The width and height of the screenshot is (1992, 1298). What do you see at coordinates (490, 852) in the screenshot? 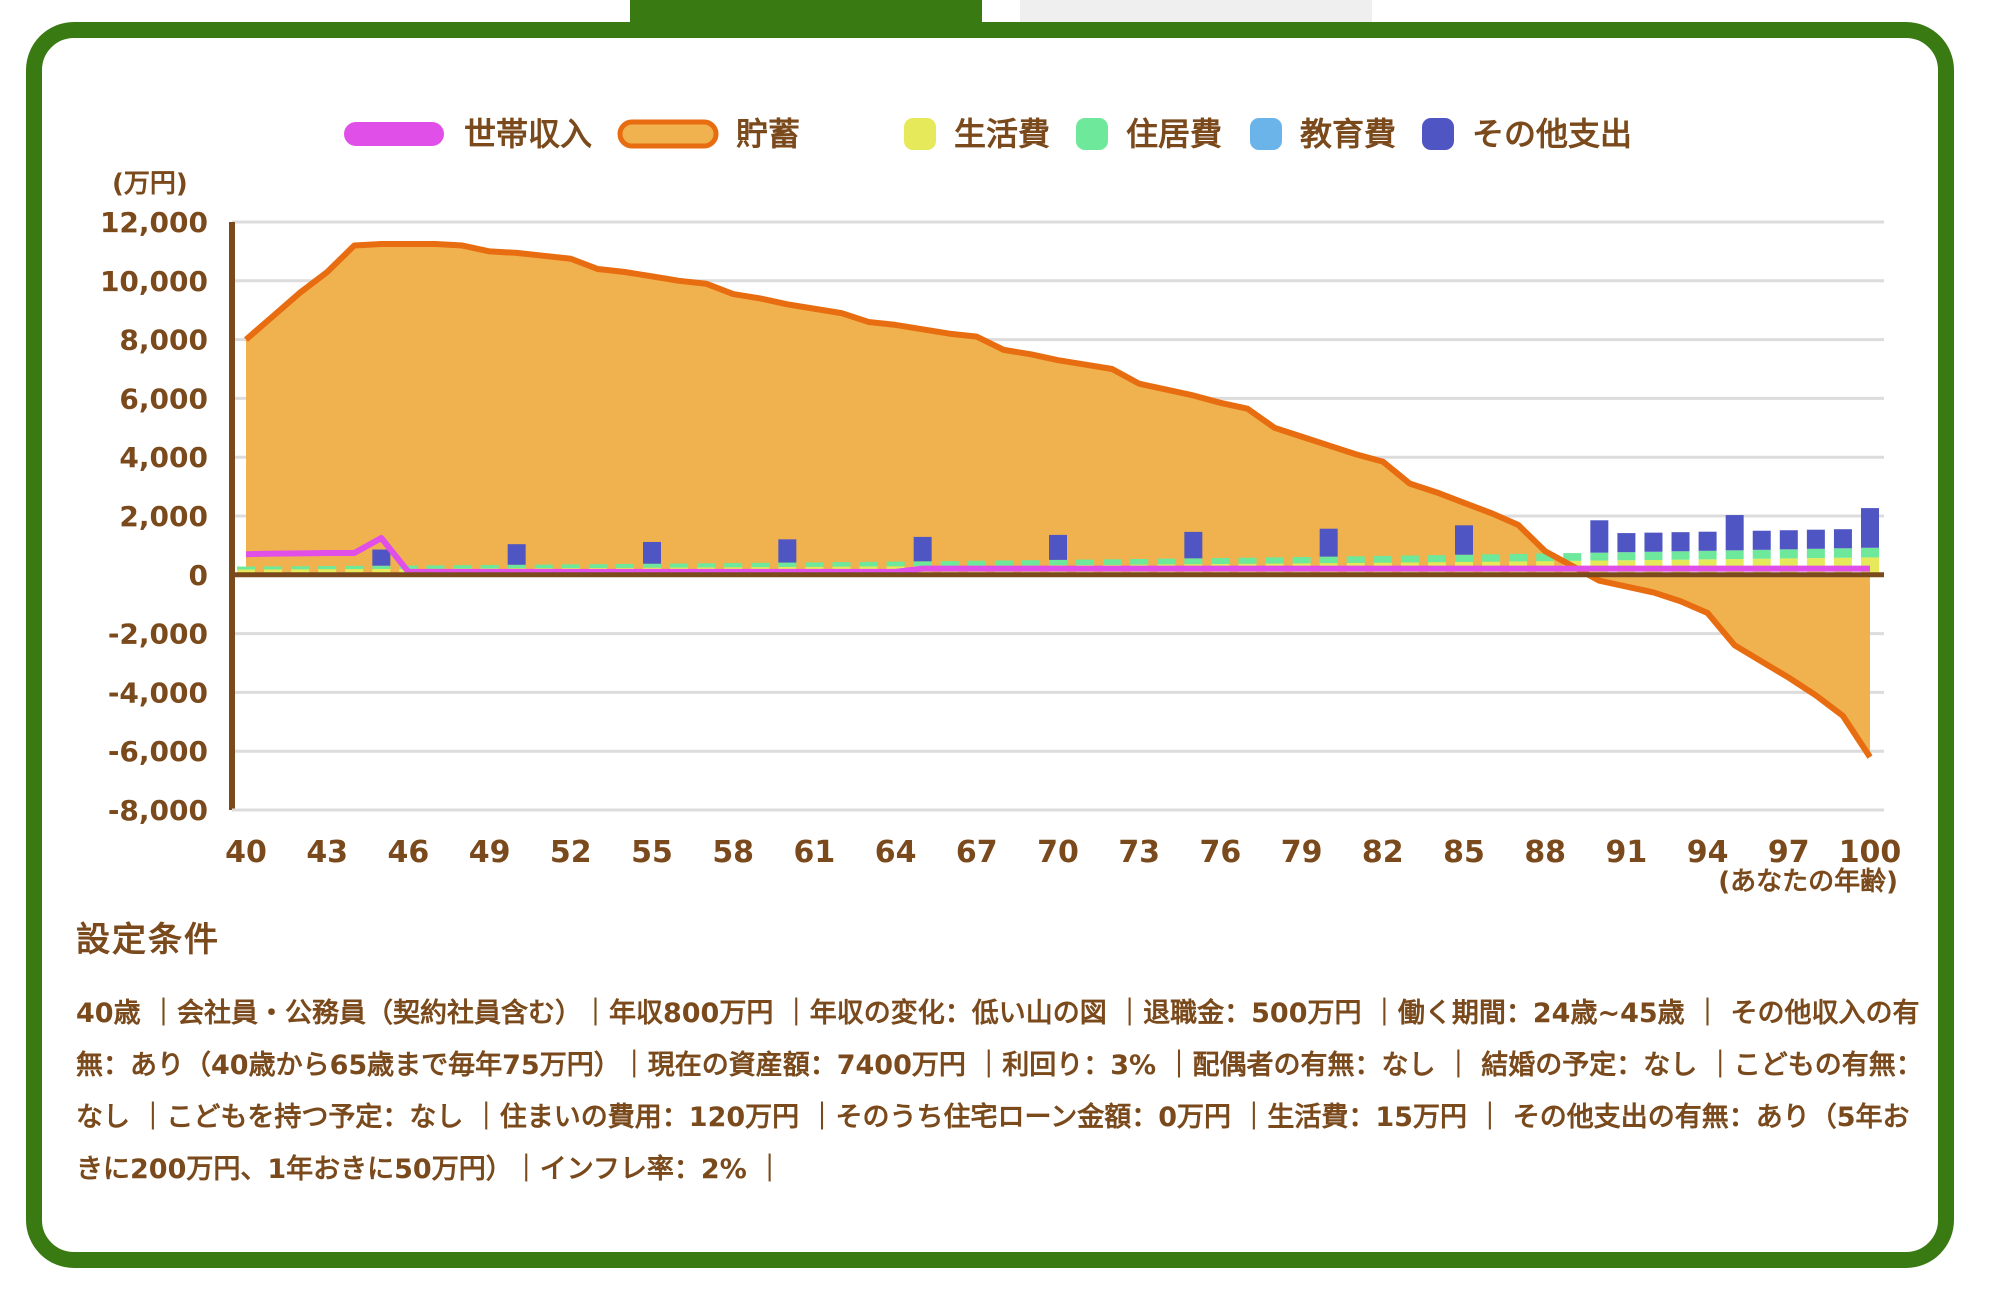
I see `x-tick-label: 49` at bounding box center [490, 852].